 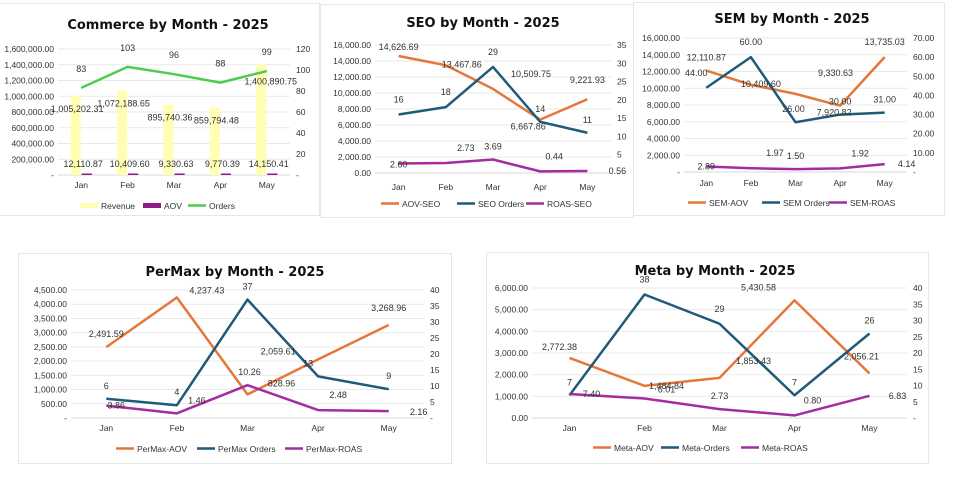 What do you see at coordinates (493, 52) in the screenshot?
I see `data-label: 29` at bounding box center [493, 52].